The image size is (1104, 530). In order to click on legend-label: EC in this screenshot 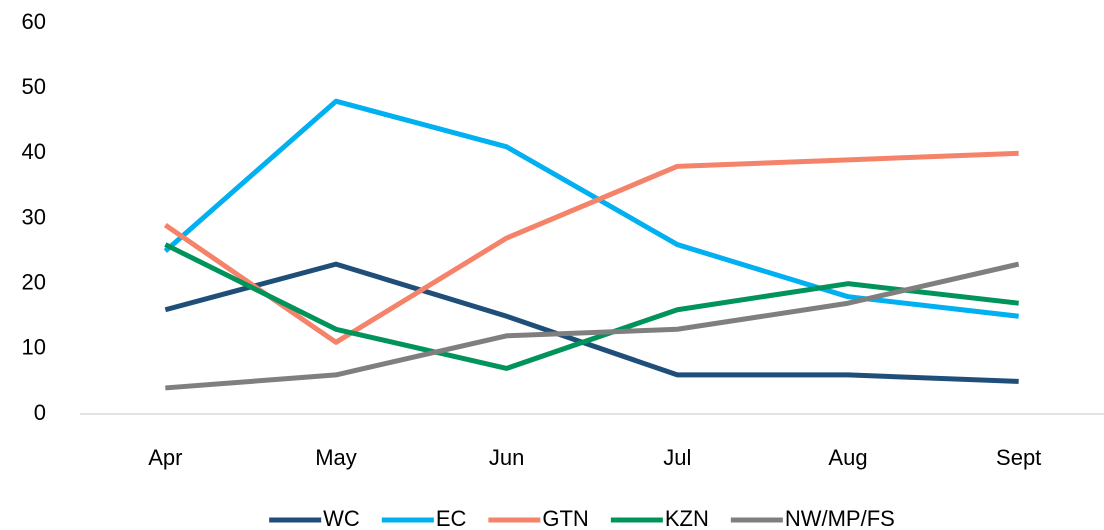, I will do `click(451, 518)`.